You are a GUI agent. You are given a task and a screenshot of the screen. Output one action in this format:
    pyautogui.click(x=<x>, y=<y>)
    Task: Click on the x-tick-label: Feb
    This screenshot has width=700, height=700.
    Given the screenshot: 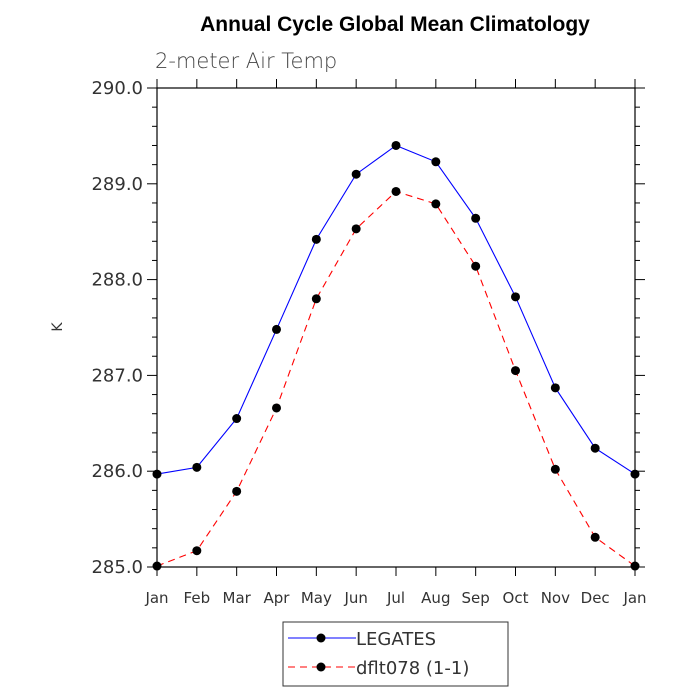 What is the action you would take?
    pyautogui.click(x=197, y=598)
    